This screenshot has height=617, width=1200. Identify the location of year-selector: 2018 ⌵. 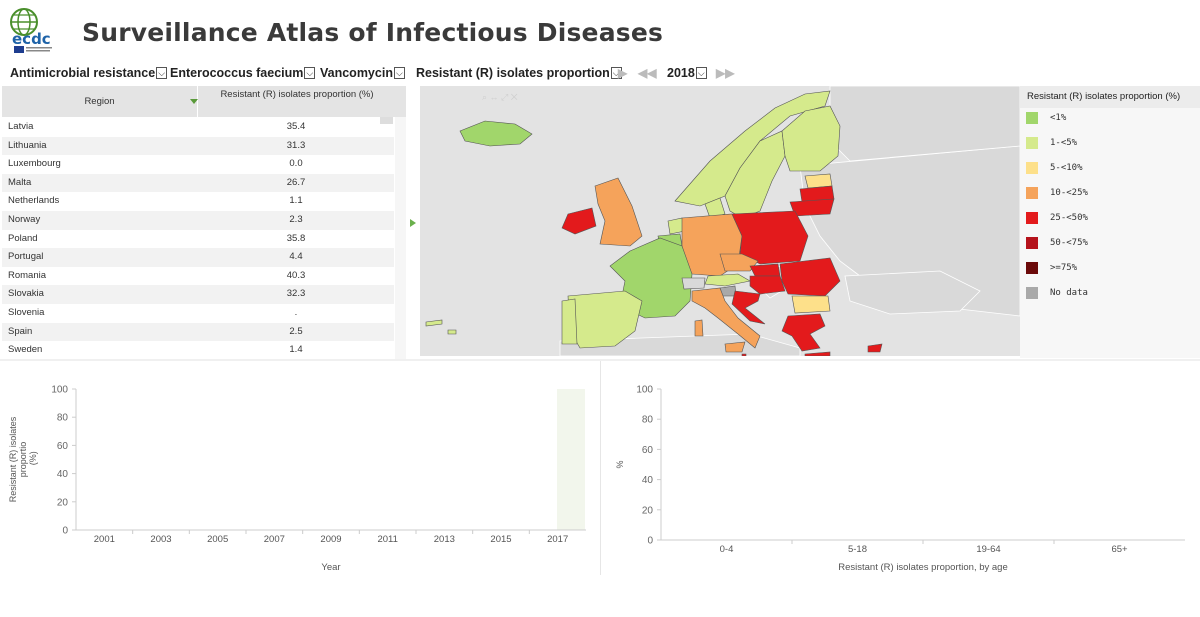
(687, 73).